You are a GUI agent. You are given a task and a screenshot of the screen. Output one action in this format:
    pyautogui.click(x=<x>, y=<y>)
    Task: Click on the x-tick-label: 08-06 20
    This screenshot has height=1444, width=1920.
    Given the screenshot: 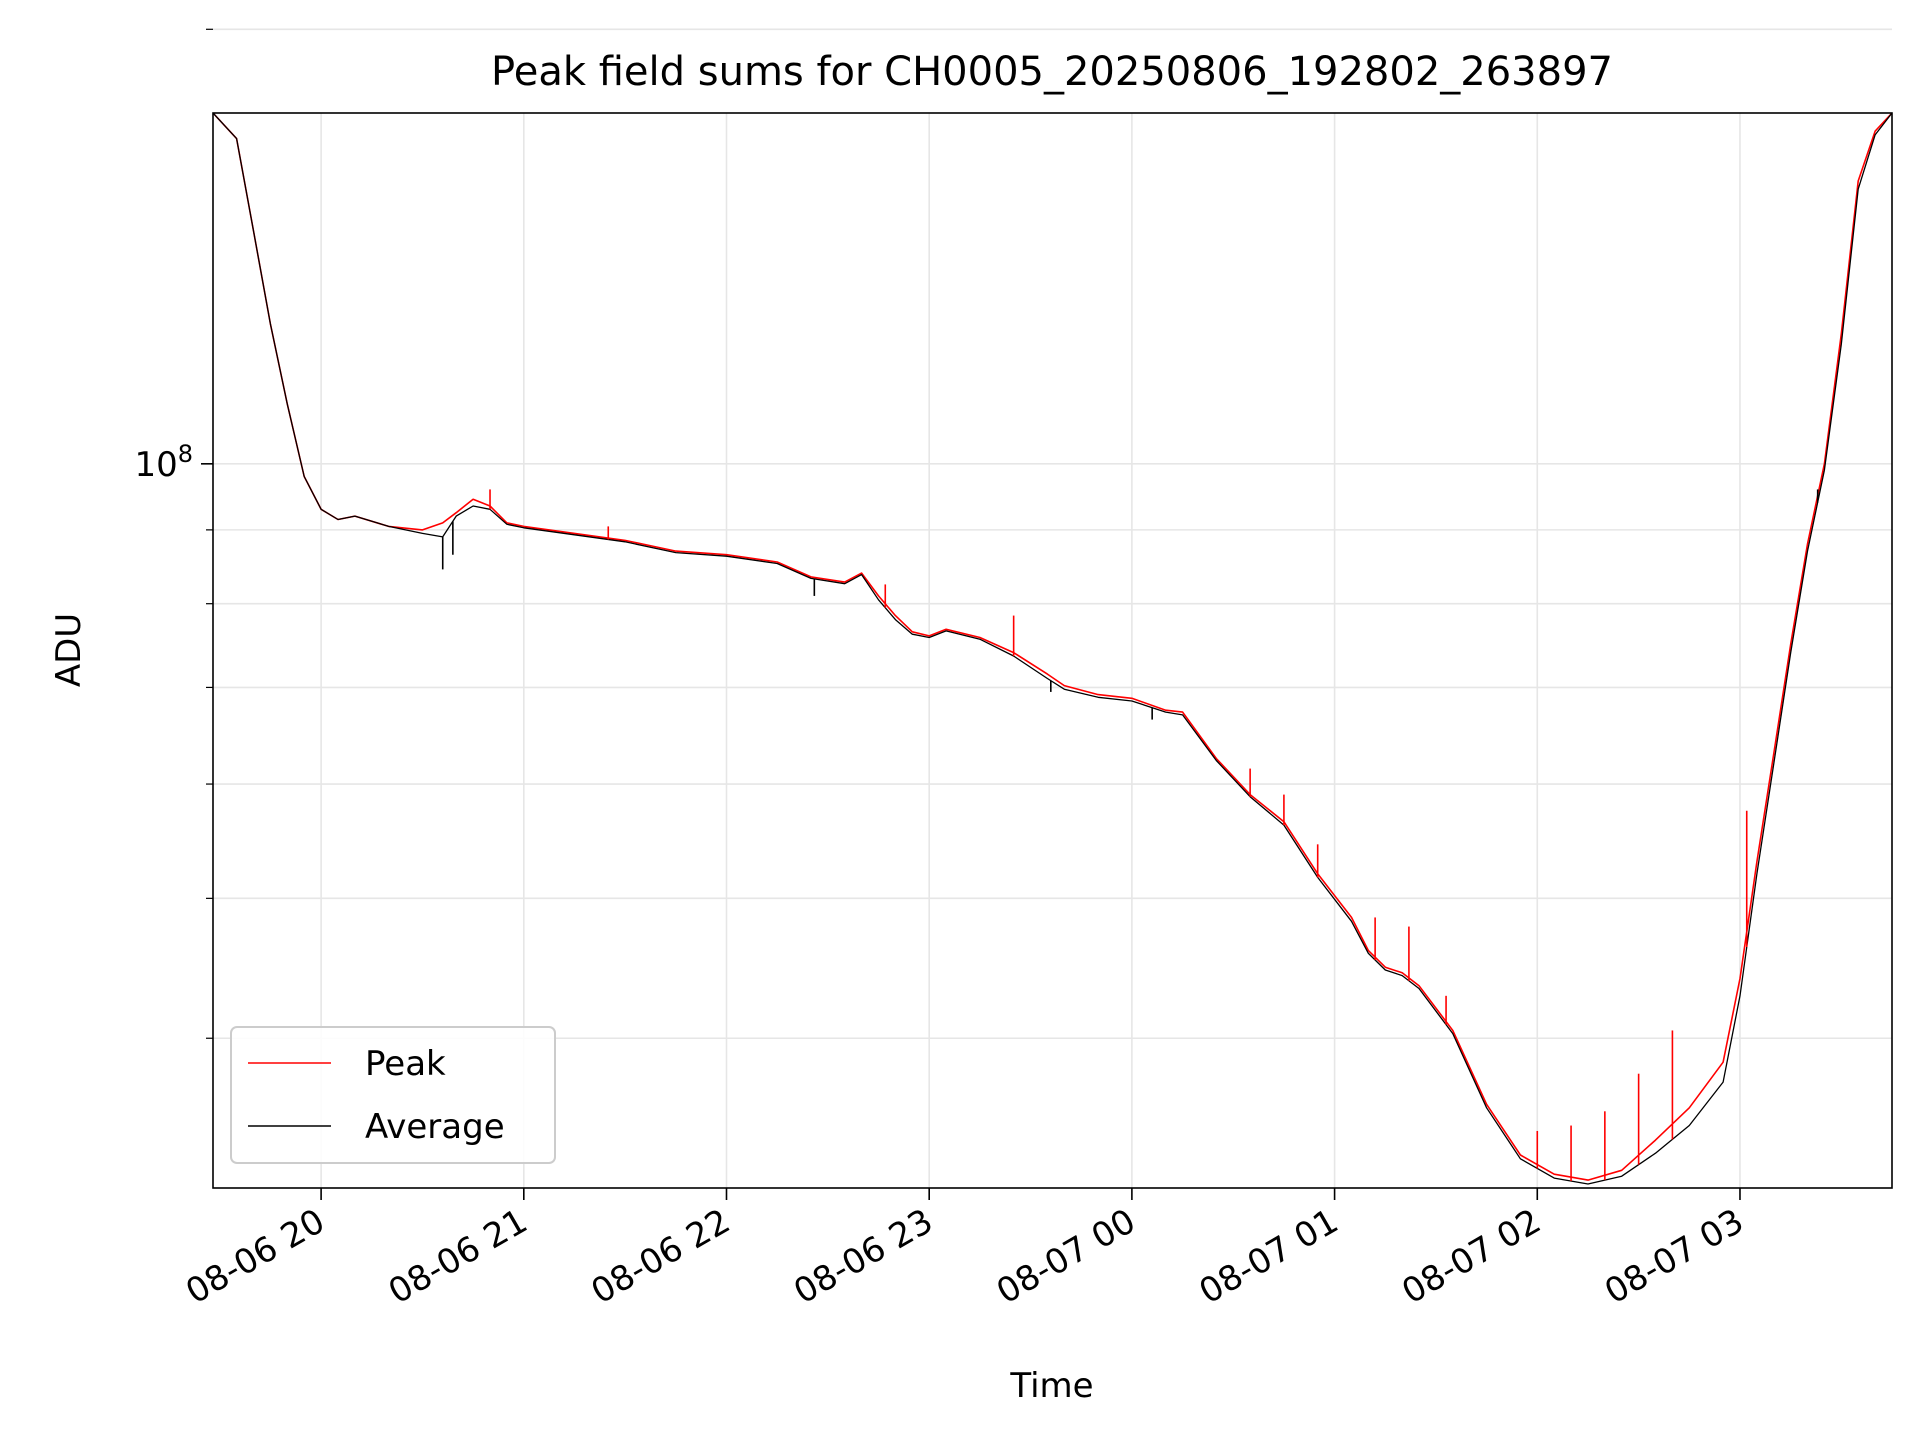 What is the action you would take?
    pyautogui.click(x=255, y=1256)
    